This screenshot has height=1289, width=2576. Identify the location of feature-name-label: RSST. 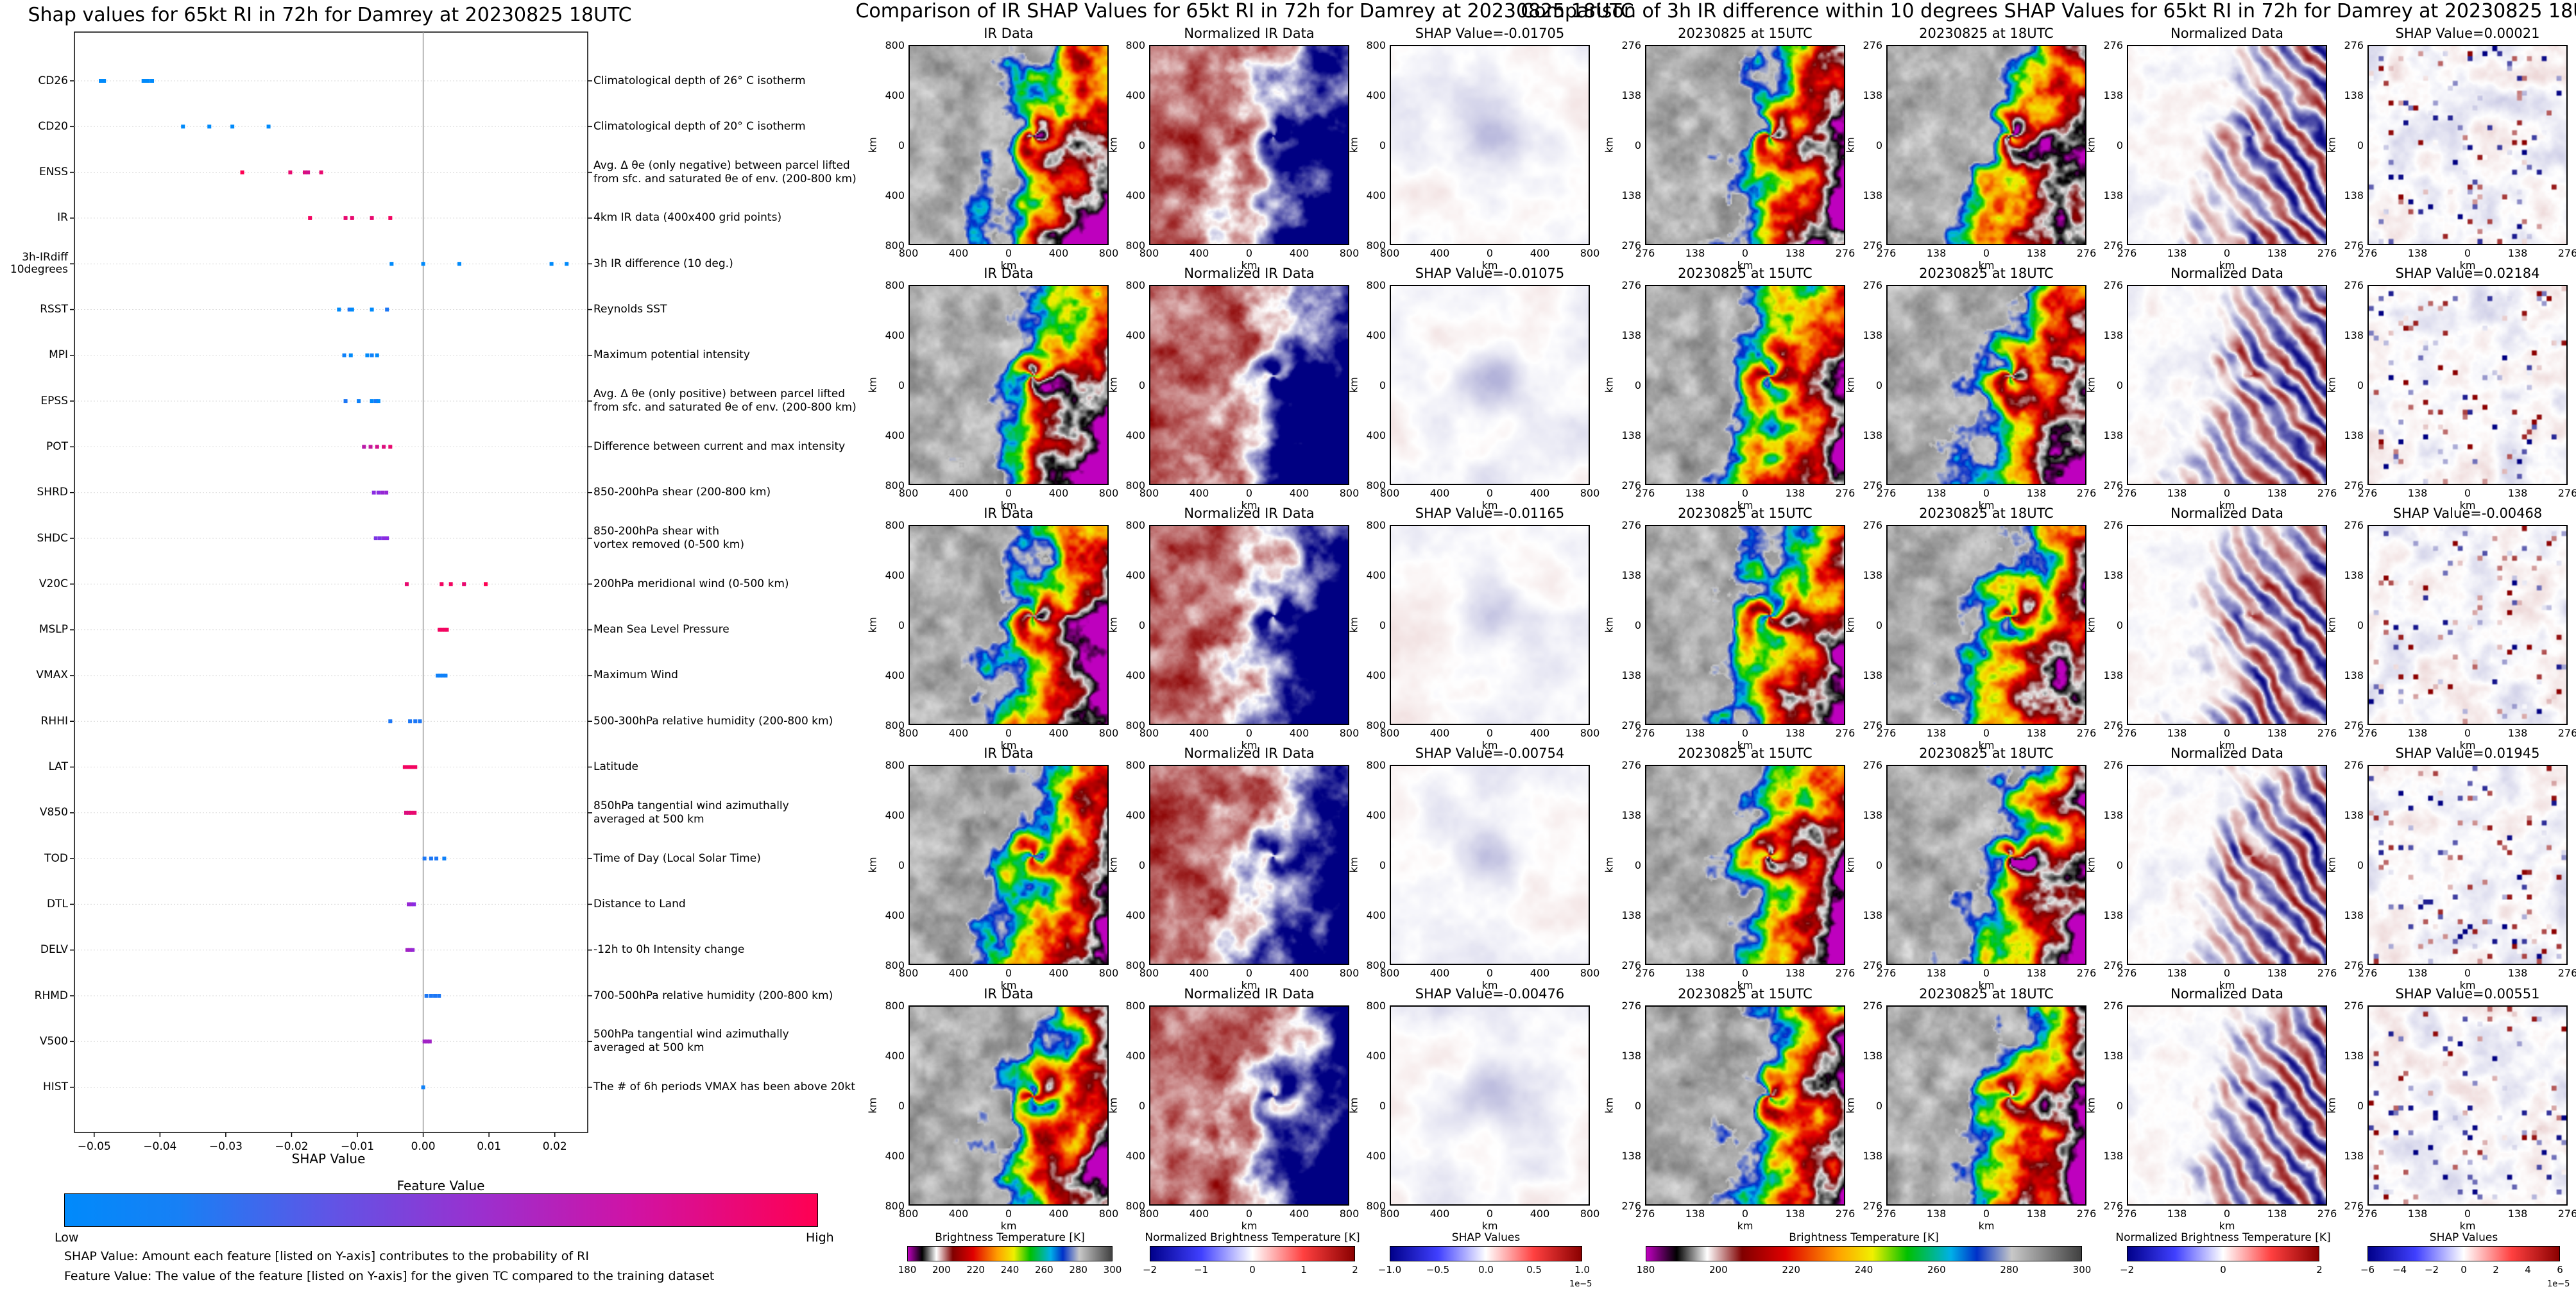
(54, 309).